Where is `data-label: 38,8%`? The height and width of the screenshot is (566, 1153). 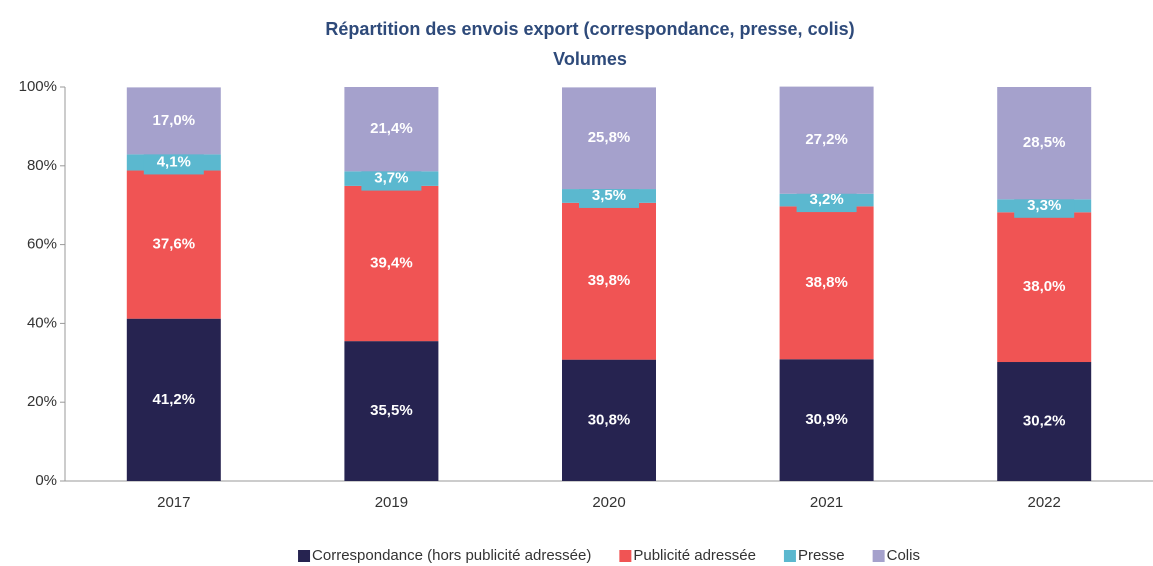
data-label: 38,8% is located at coordinates (826, 282).